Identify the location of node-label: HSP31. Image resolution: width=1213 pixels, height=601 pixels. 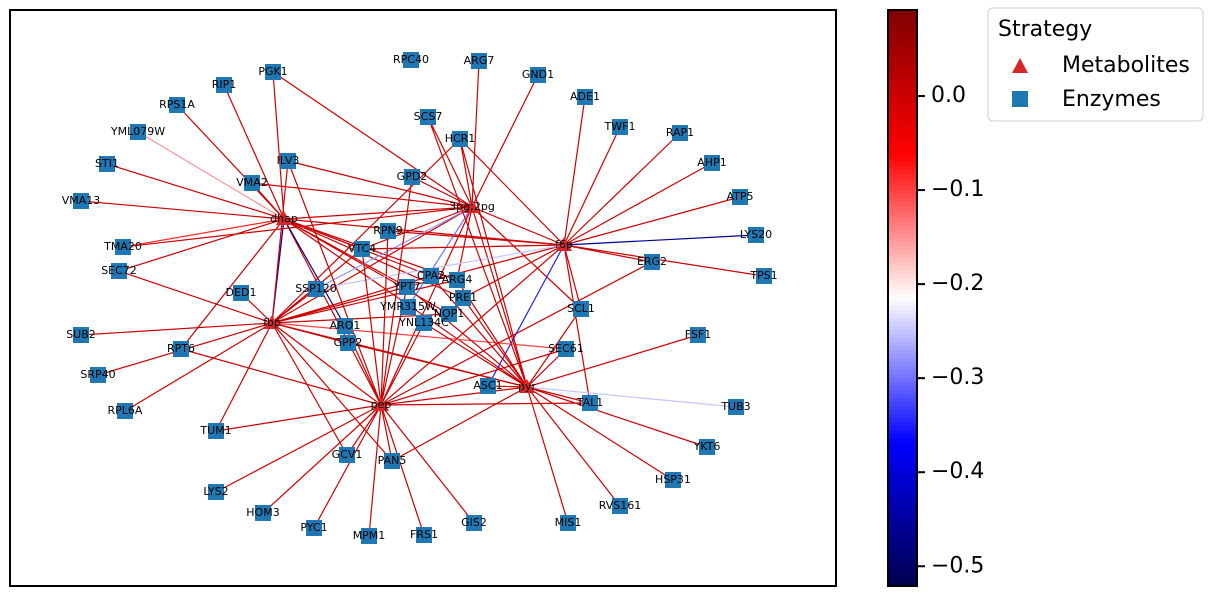
(673, 479).